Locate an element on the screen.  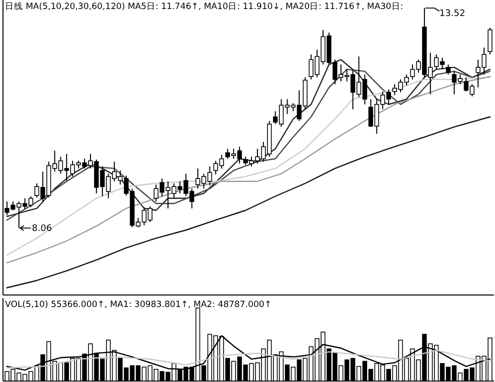
annotation: 13.52 is located at coordinates (452, 14).